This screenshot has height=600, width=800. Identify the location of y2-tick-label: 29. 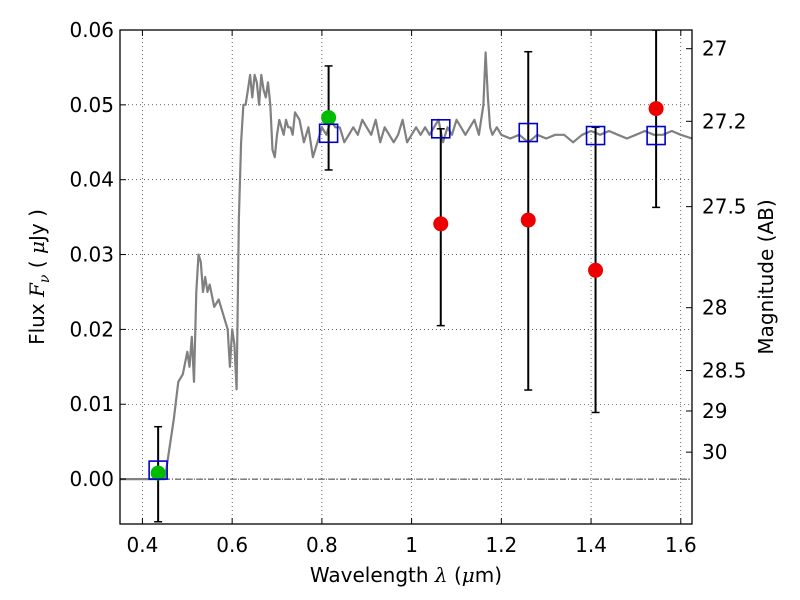
(714, 411).